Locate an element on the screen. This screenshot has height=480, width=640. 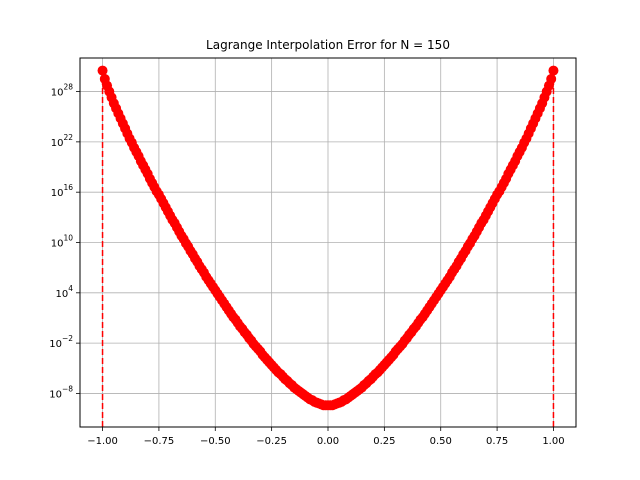
y-tick-exponent: −2 is located at coordinates (67, 338).